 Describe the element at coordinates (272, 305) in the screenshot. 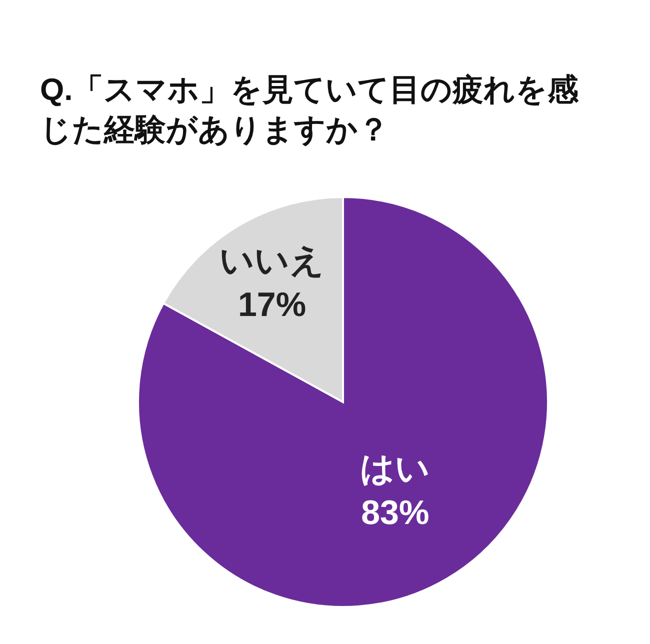

I see `data-label: 17%` at that location.